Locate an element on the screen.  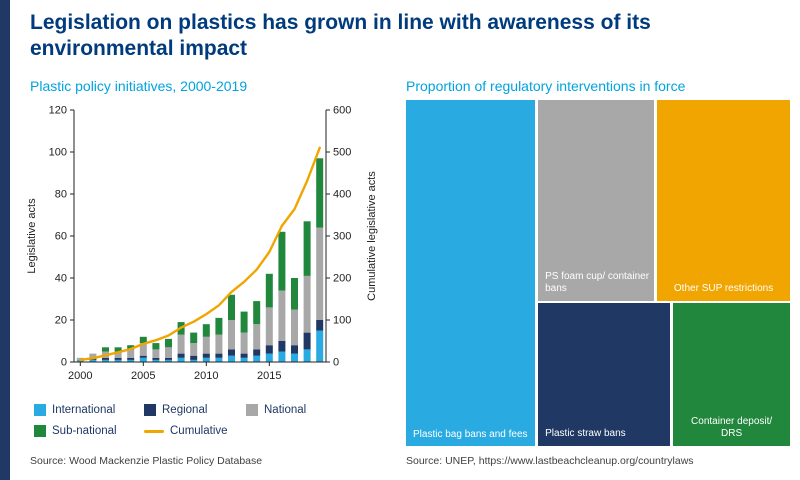
legend-item-national: National is located at coordinates (306, 410).